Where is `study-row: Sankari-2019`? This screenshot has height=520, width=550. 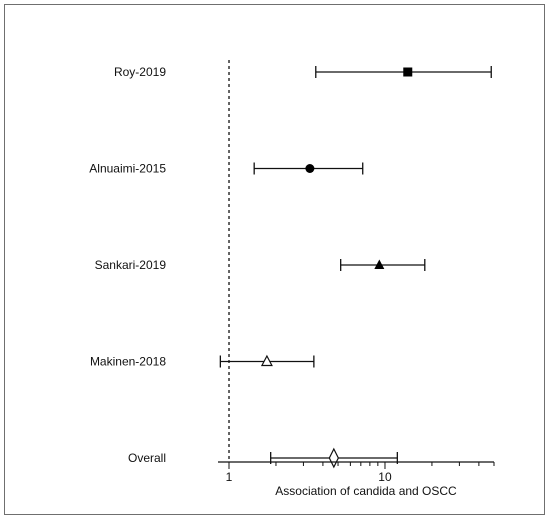 study-row: Sankari-2019 is located at coordinates (260, 265).